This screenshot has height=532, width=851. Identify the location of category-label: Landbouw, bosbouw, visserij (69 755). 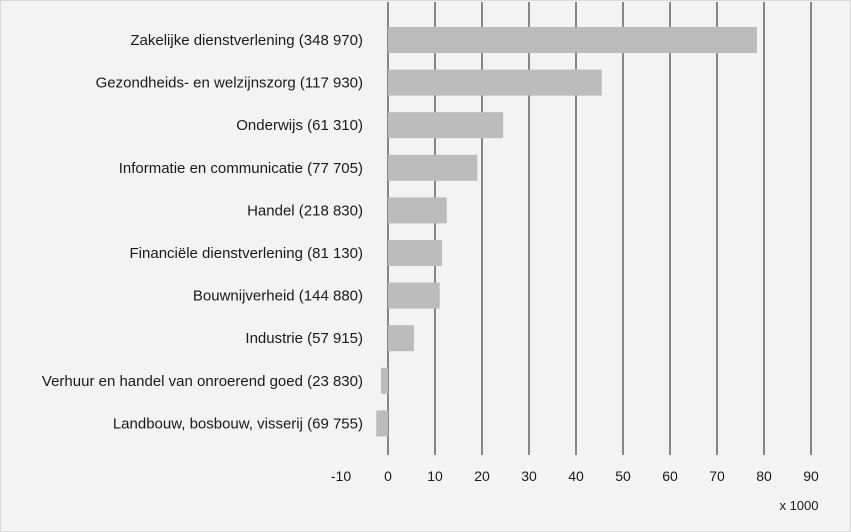
(238, 423).